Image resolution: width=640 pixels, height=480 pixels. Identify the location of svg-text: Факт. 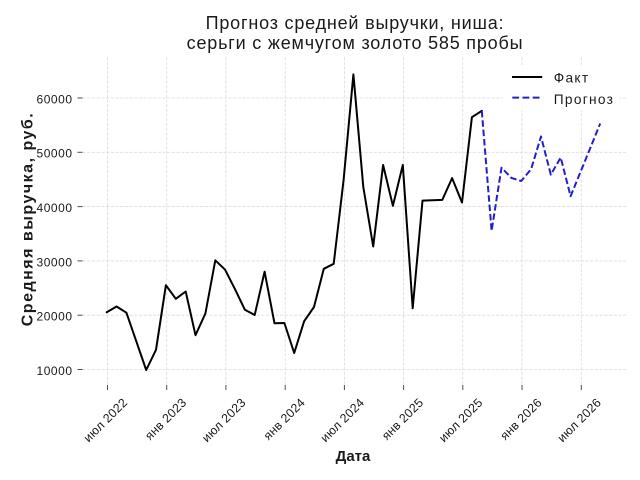
(572, 78).